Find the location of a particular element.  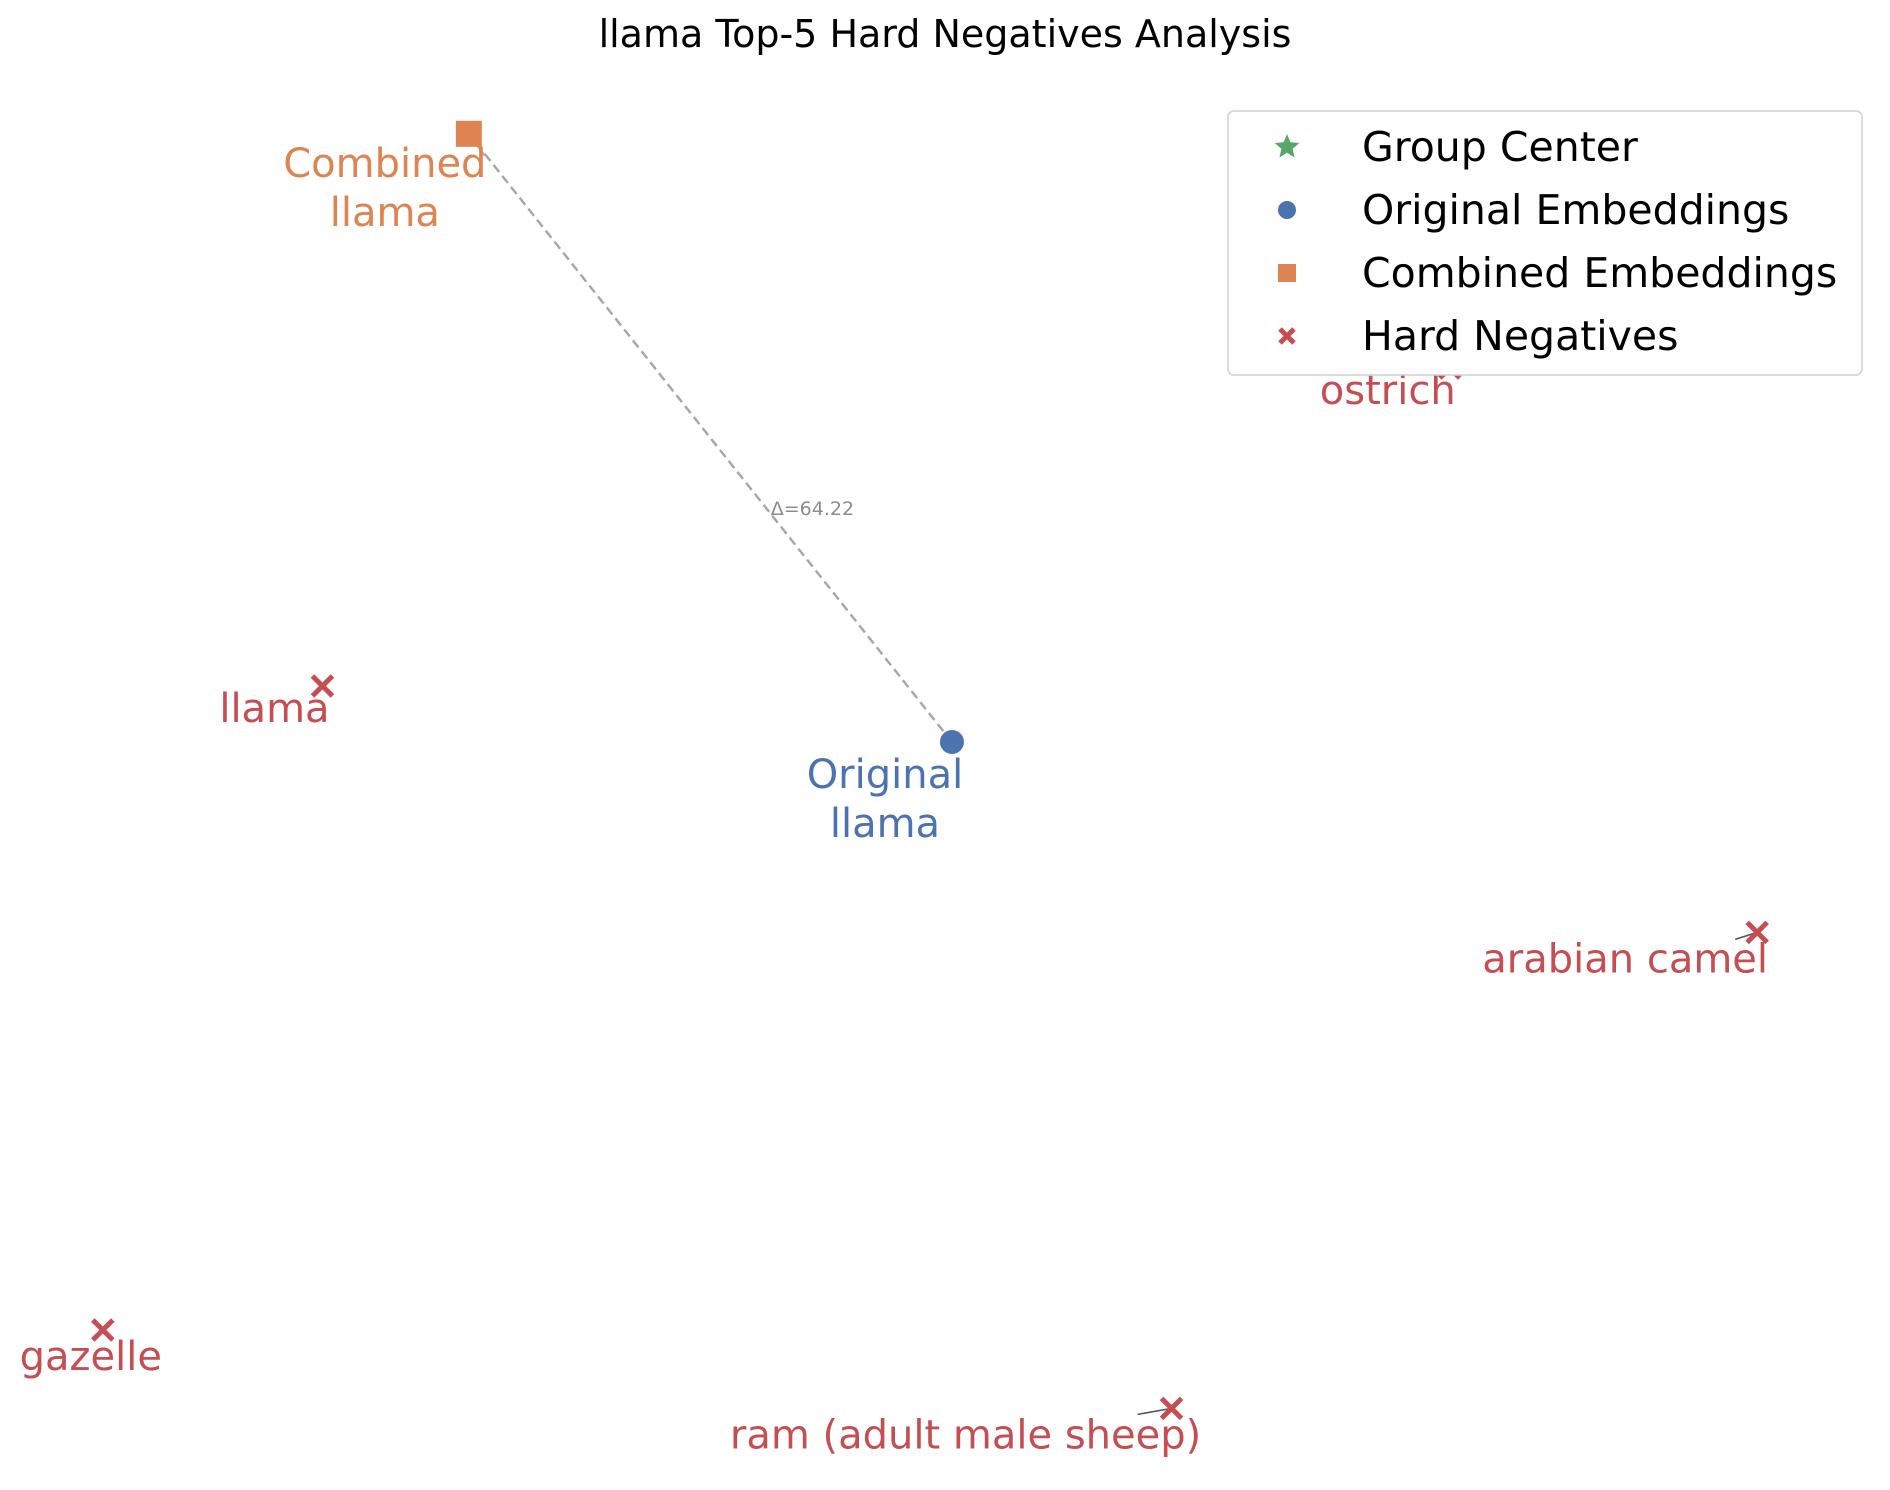

legend-box is located at coordinates (1545, 243).